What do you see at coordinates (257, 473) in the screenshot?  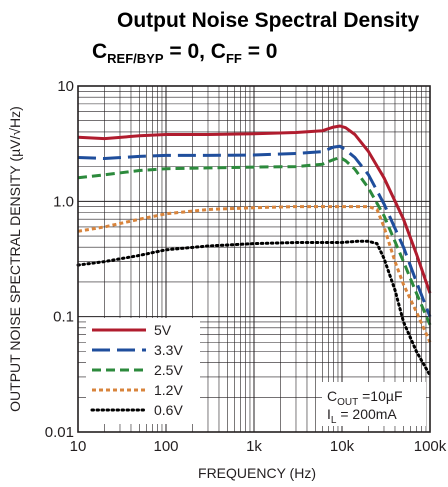 I see `x-axis-label: FREQUENCY (Hz)` at bounding box center [257, 473].